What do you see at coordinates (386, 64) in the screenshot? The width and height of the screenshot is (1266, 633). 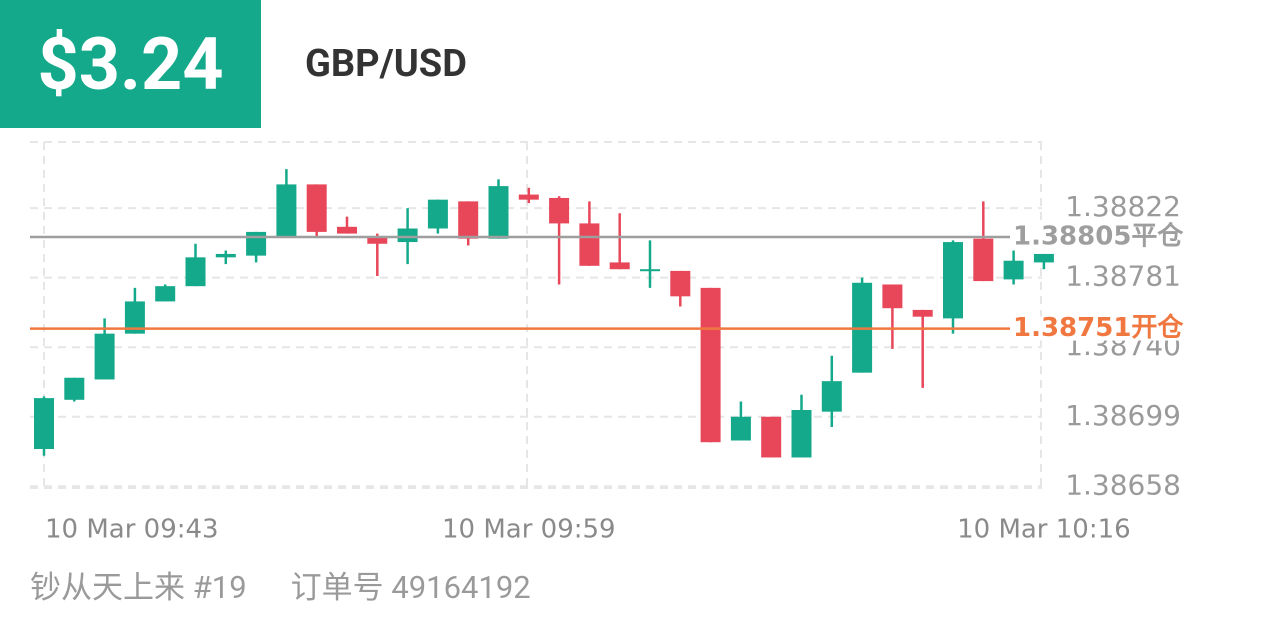 I see `symbol: GBP/USD` at bounding box center [386, 64].